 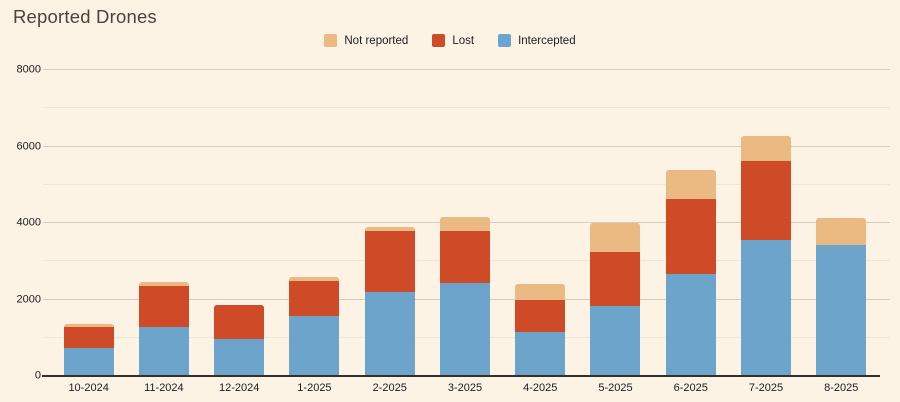 I want to click on bar-slot-10-2024, so click(x=88, y=223).